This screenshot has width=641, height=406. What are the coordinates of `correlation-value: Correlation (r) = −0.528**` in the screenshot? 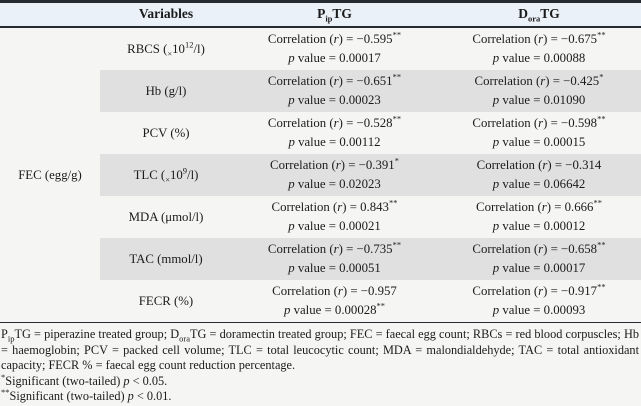 It's located at (334, 121).